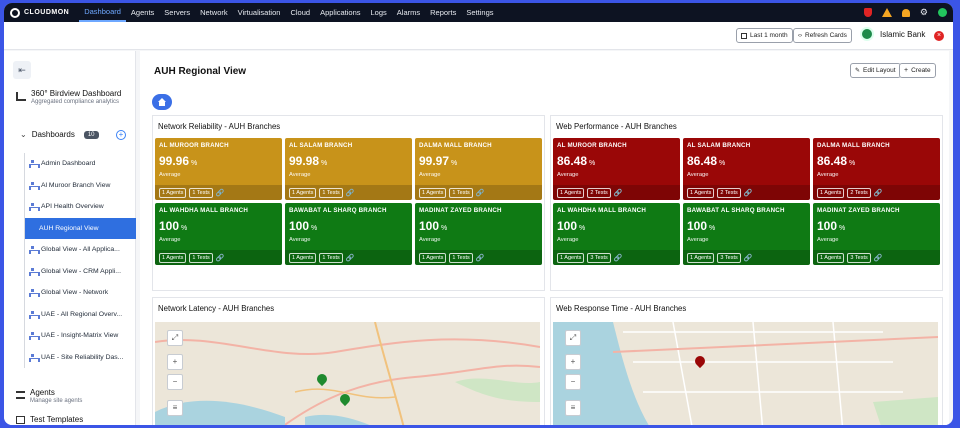 Image resolution: width=960 pixels, height=428 pixels. I want to click on close-icon: ×, so click(939, 36).